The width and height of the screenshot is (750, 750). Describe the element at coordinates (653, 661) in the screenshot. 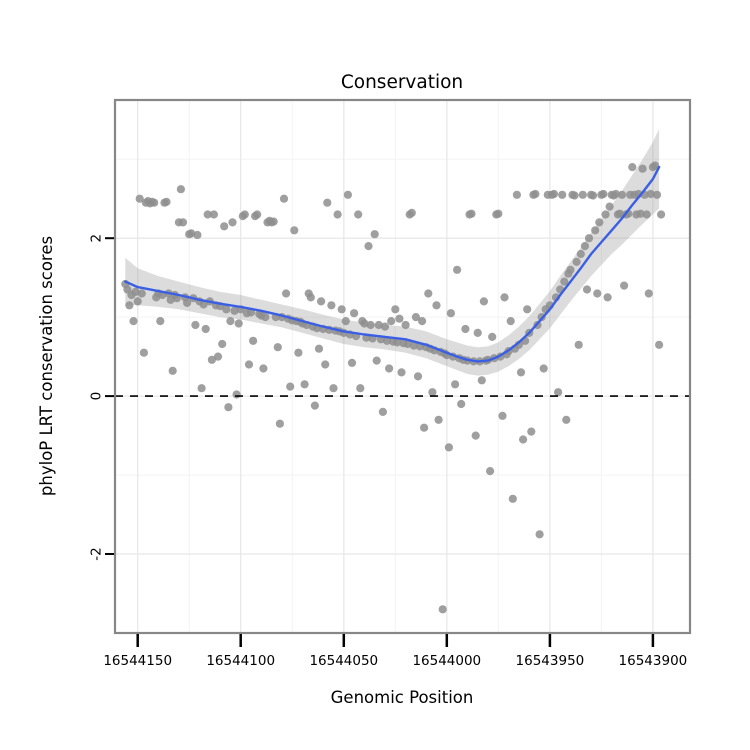

I see `x-tick-label: 16543900` at that location.